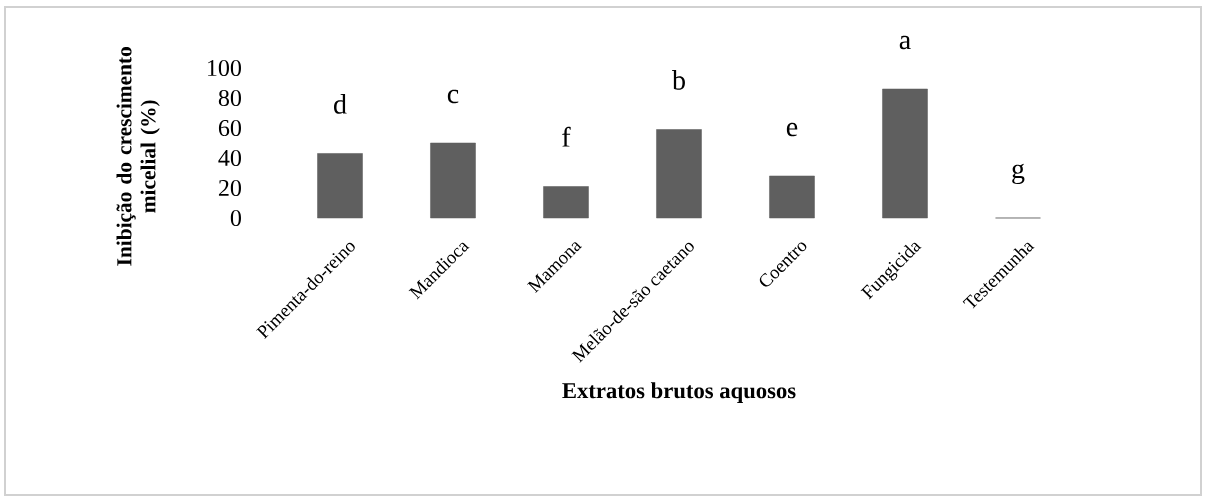 Image resolution: width=1207 pixels, height=501 pixels. What do you see at coordinates (679, 392) in the screenshot?
I see `x-axis-title: Extratos brutos aquosos` at bounding box center [679, 392].